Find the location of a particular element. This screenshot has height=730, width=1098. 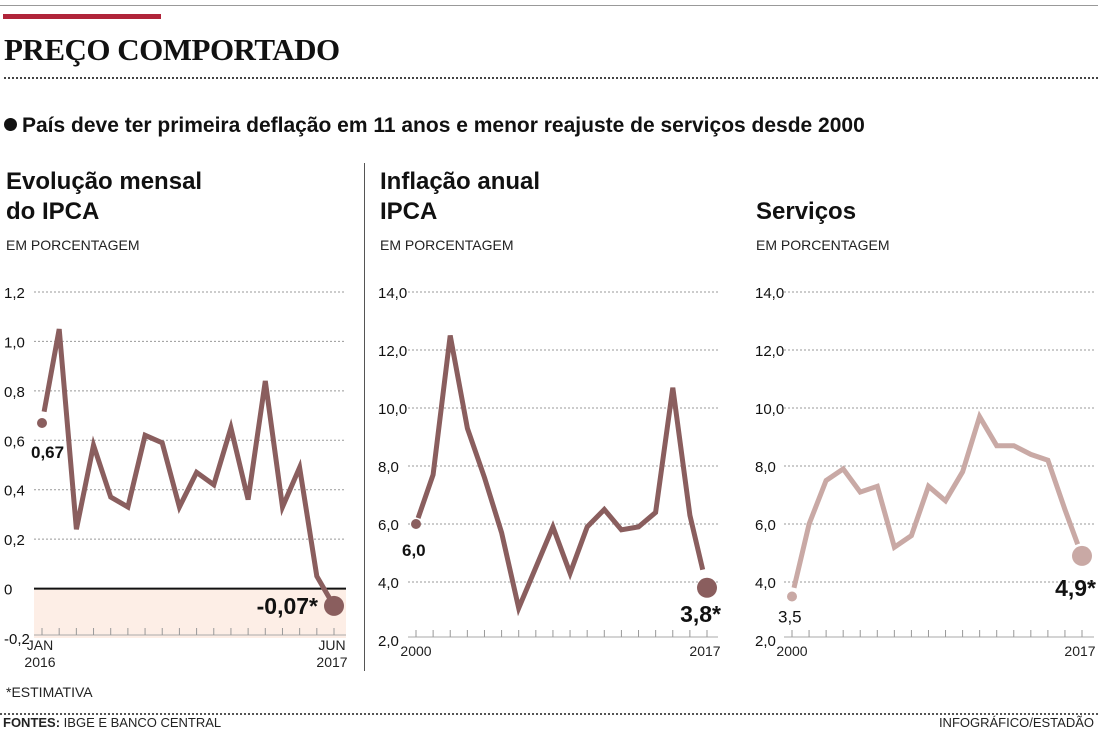

sources-text: IBGE E BANCO CENTRAL is located at coordinates (141, 722).